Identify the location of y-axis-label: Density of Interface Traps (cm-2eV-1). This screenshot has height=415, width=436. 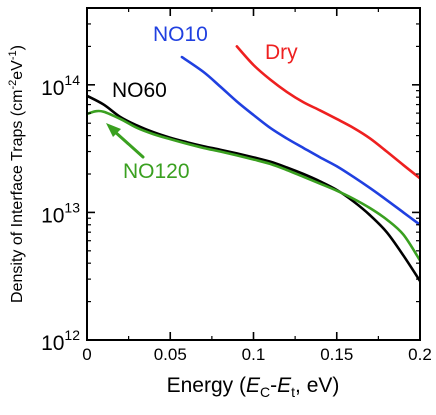
(16, 174).